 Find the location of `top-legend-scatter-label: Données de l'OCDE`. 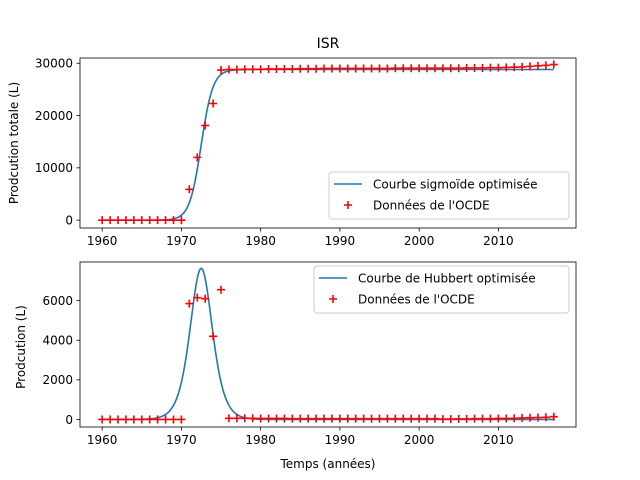

top-legend-scatter-label: Données de l'OCDE is located at coordinates (431, 206).